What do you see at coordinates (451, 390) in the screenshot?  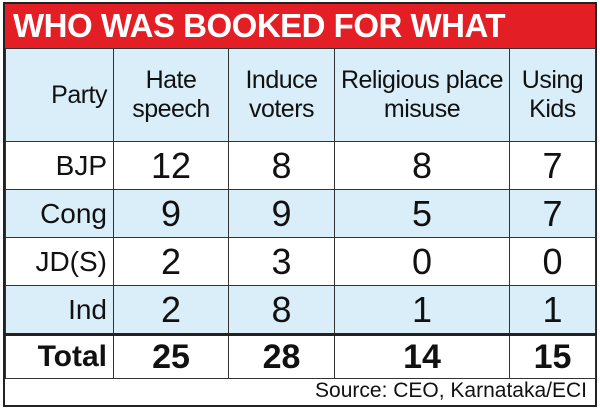 I see `source: Source: CEO, Karnataka/ECI` at bounding box center [451, 390].